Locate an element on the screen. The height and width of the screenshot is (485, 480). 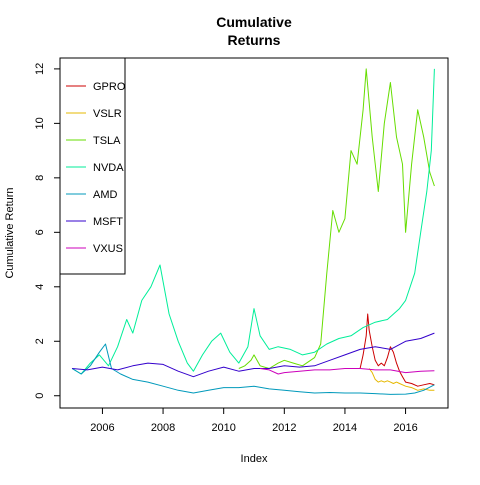
x-tick-label: 2012 is located at coordinates (284, 428).